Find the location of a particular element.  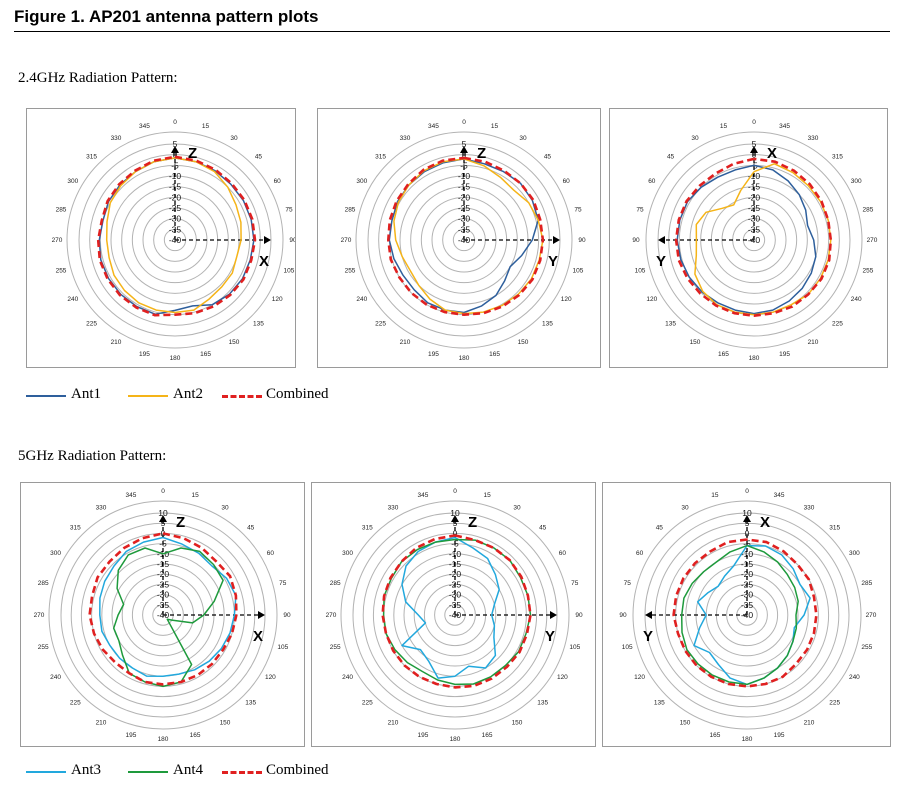

radial-tick-label: -30 is located at coordinates (163, 595).